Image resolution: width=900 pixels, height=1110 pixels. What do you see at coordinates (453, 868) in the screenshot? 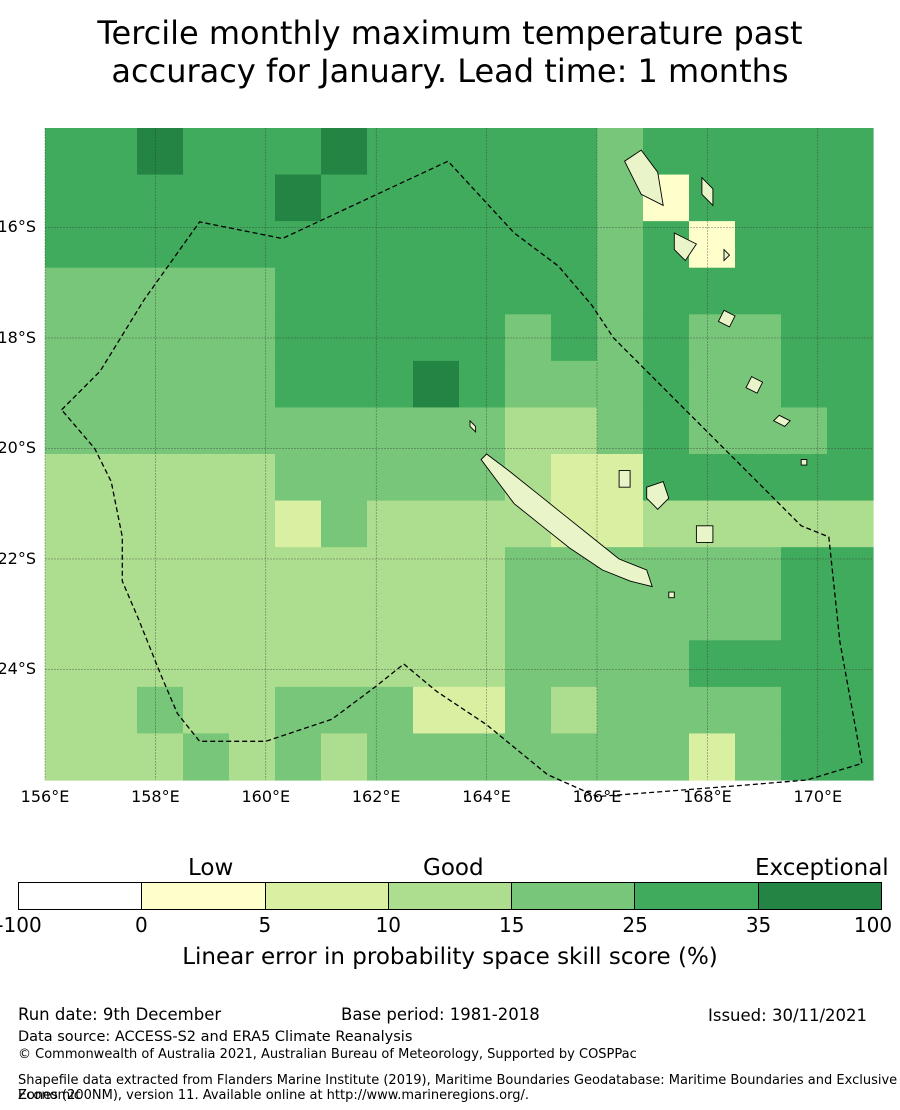
I see `colorbar-heading-good: Good` at bounding box center [453, 868].